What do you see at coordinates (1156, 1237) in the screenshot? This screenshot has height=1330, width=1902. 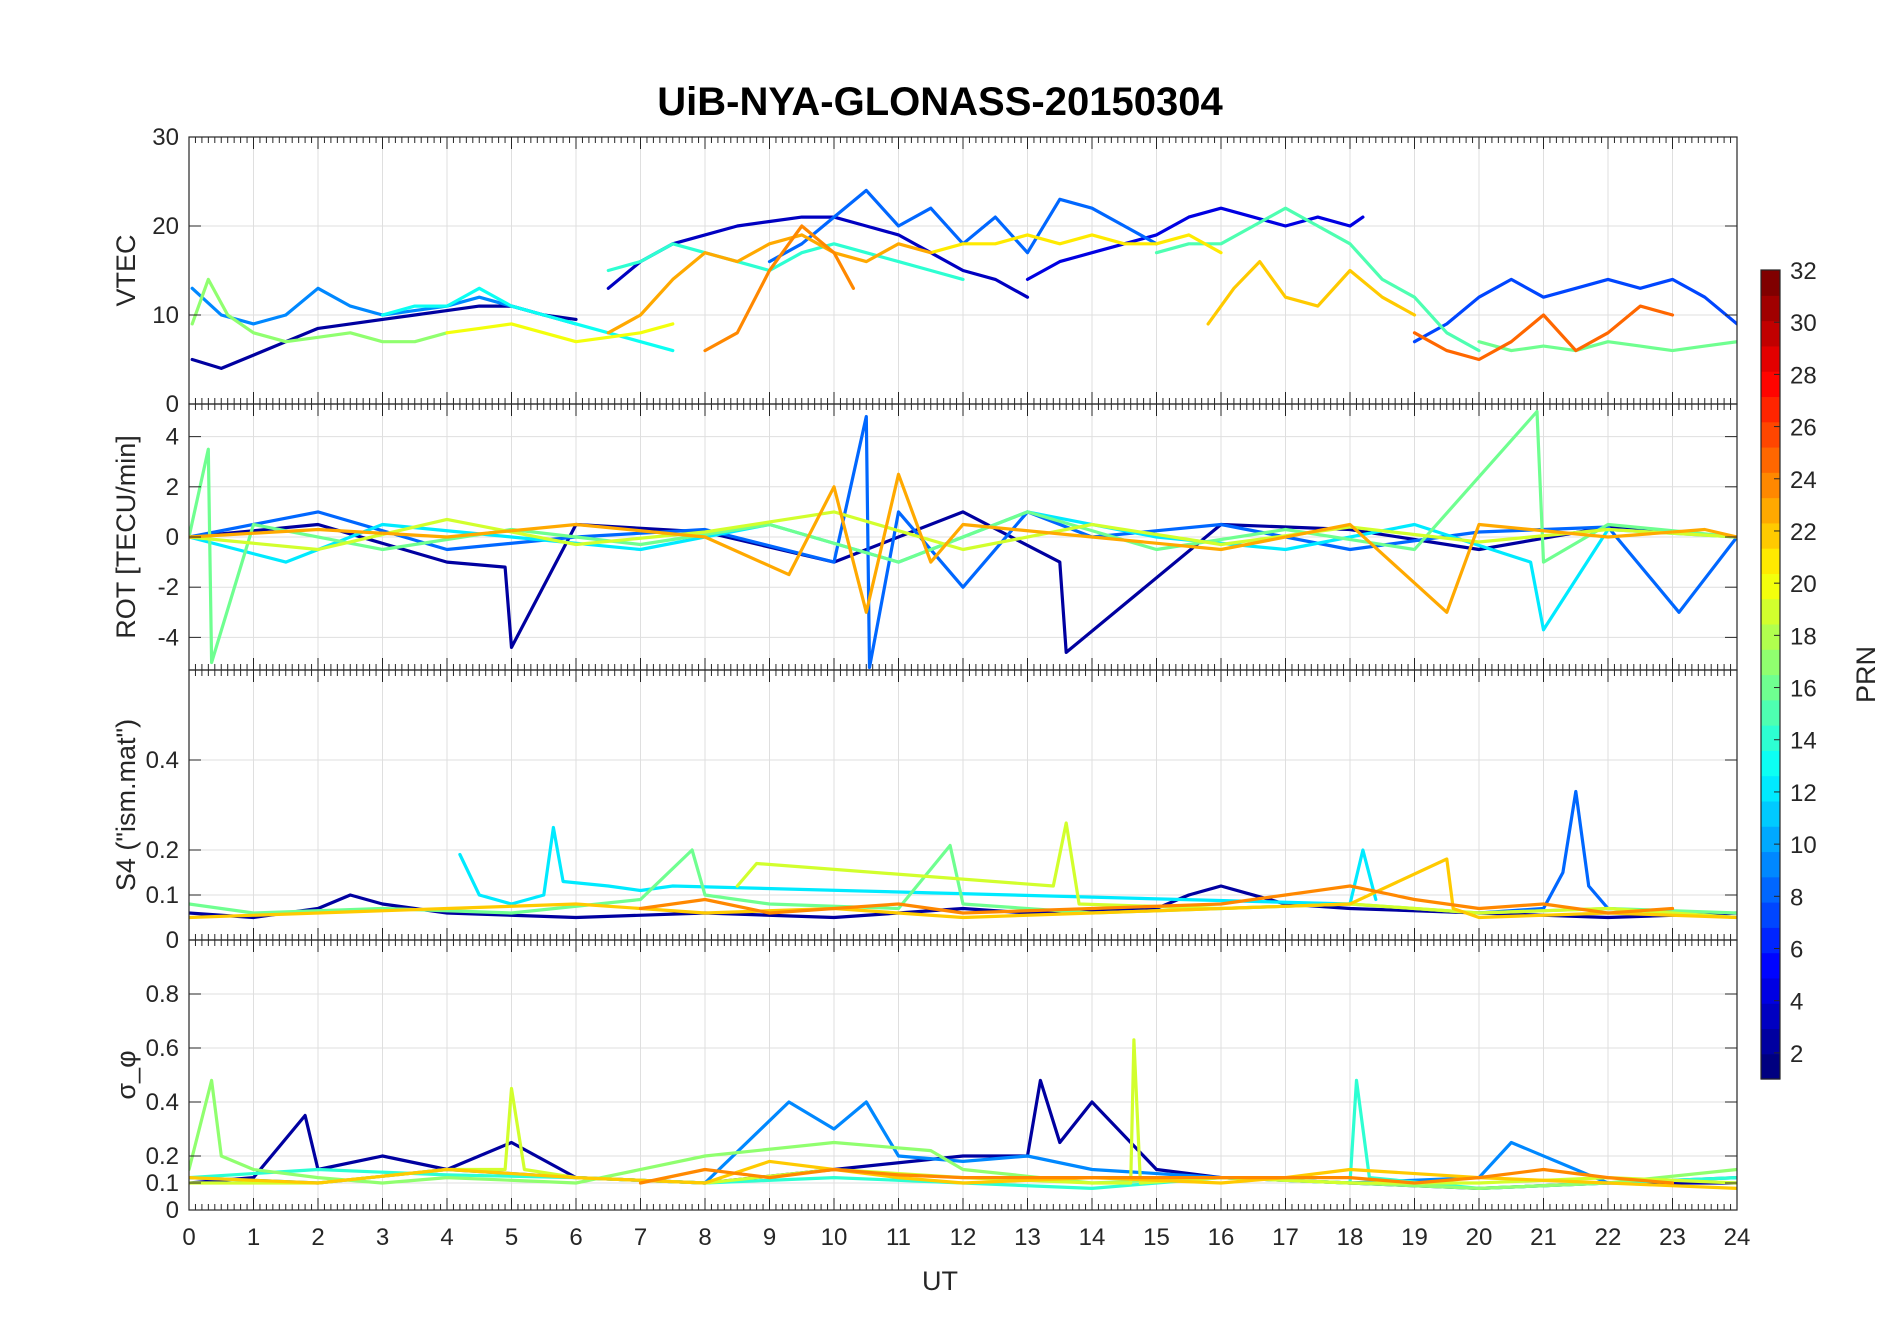 I see `x-tick-label: 15` at bounding box center [1156, 1237].